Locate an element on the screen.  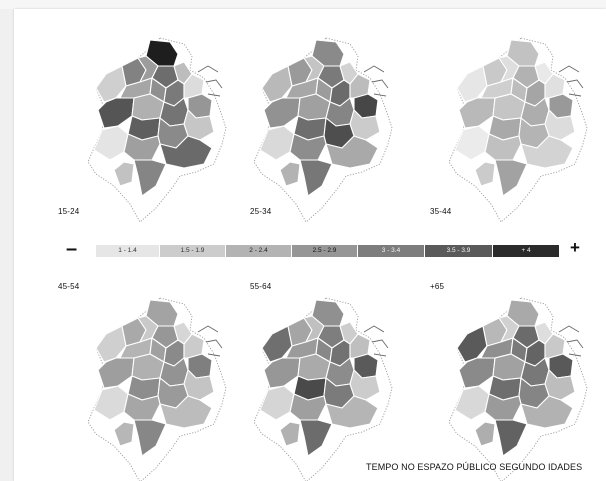
left-strip is located at coordinates (7, 245).